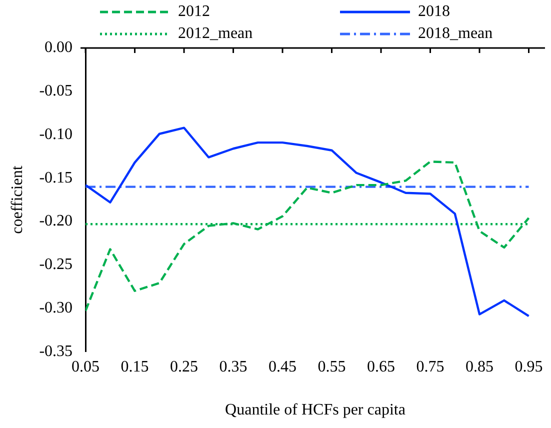  What do you see at coordinates (332, 367) in the screenshot?
I see `x-tick-label: 0.55` at bounding box center [332, 367].